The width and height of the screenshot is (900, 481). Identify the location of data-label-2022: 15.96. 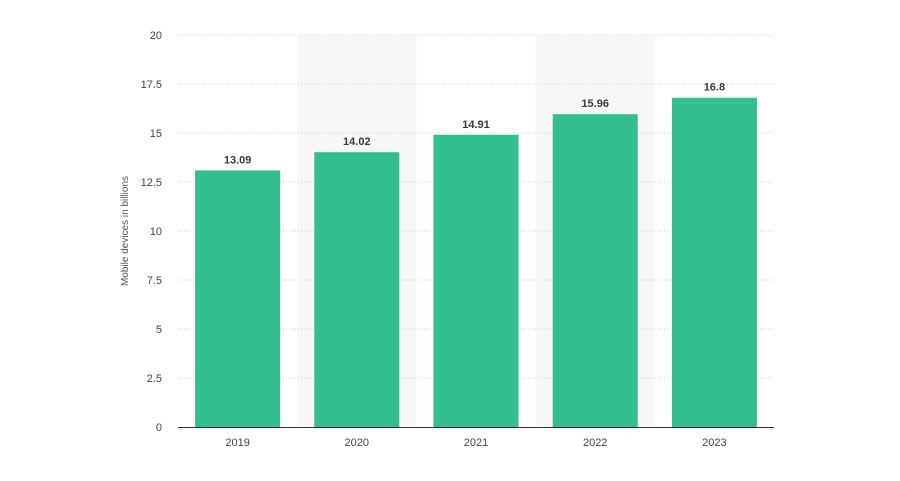
(595, 104).